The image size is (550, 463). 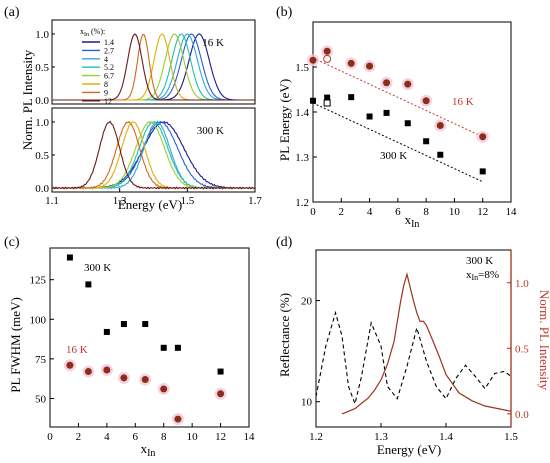 What do you see at coordinates (109, 42) in the screenshot?
I see `panel-a-legend-label: 1.4` at bounding box center [109, 42].